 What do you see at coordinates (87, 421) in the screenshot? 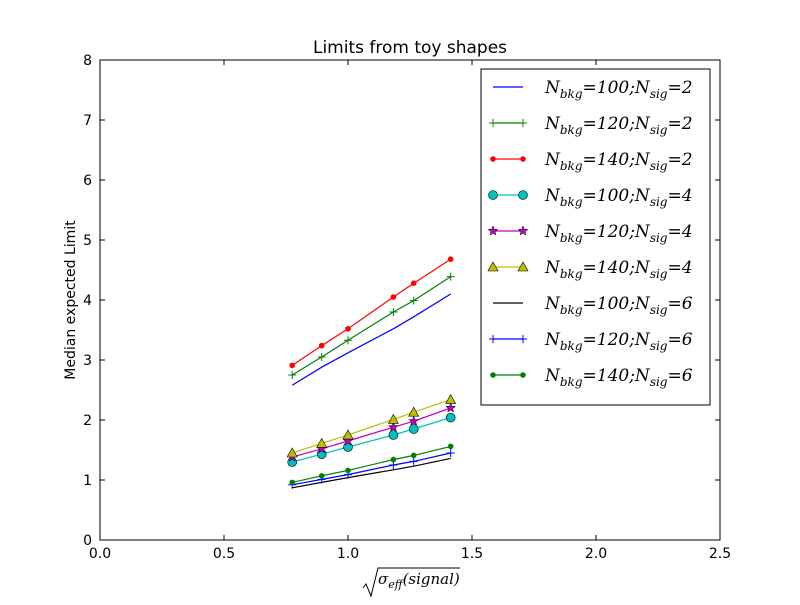
I see `y-tick-label: 2` at bounding box center [87, 421].